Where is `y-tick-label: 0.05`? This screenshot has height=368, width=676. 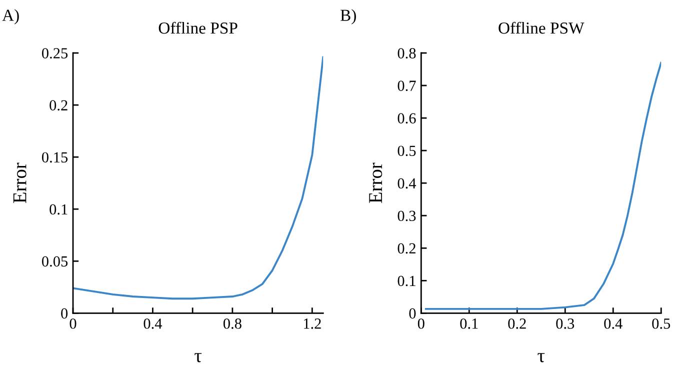
y-tick-label: 0.05 is located at coordinates (55, 261).